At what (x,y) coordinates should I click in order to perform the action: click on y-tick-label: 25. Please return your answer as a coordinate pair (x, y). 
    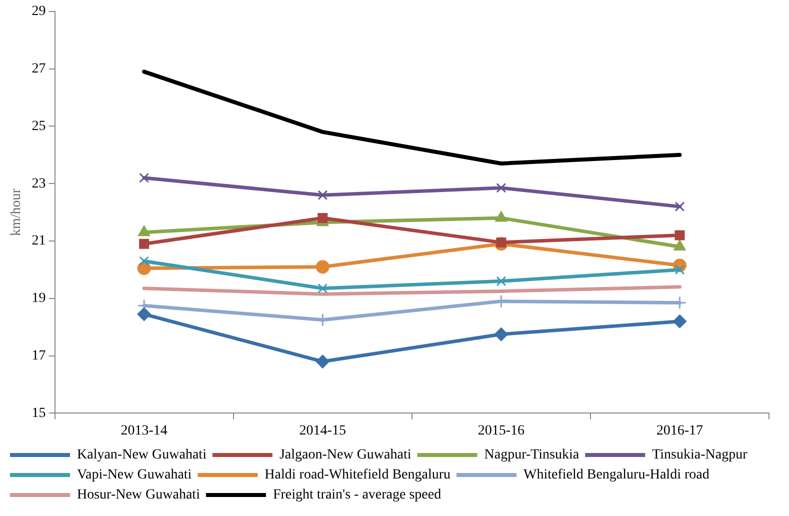
    Looking at the image, I should click on (39, 126).